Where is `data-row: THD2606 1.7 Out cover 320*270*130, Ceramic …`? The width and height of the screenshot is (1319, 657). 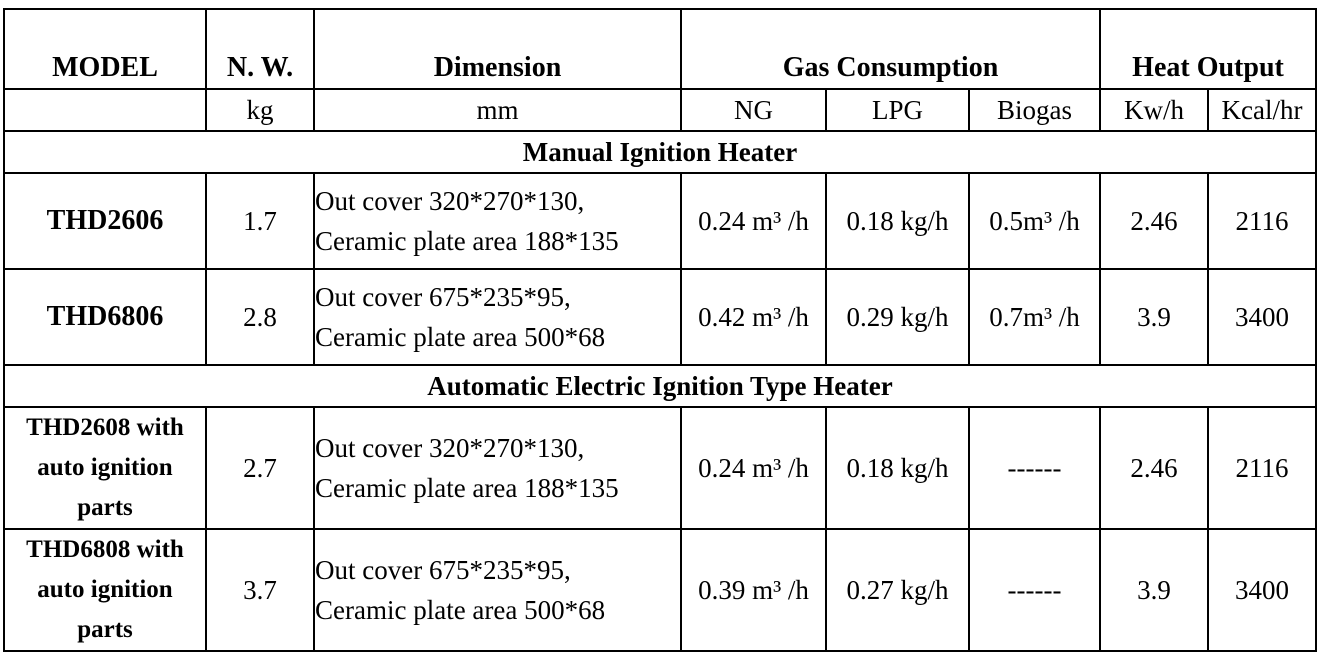 data-row: THD2606 1.7 Out cover 320*270*130, Ceramic … is located at coordinates (660, 221).